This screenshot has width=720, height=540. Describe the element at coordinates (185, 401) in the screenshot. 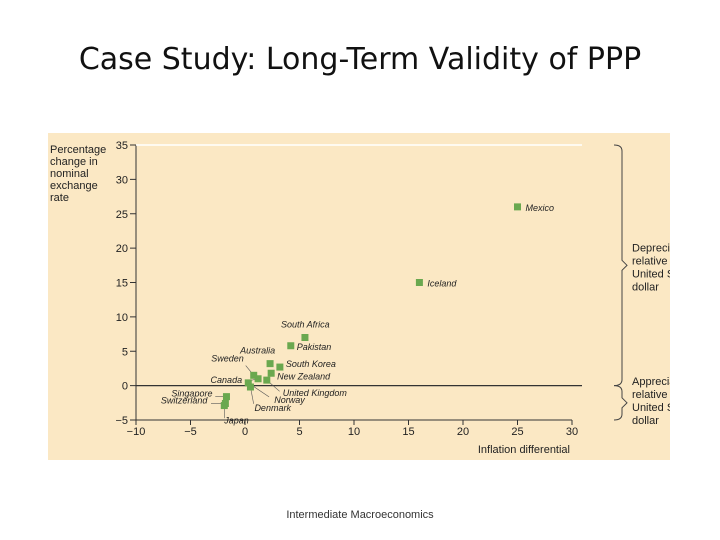

I see `point-label: Switzerland` at that location.